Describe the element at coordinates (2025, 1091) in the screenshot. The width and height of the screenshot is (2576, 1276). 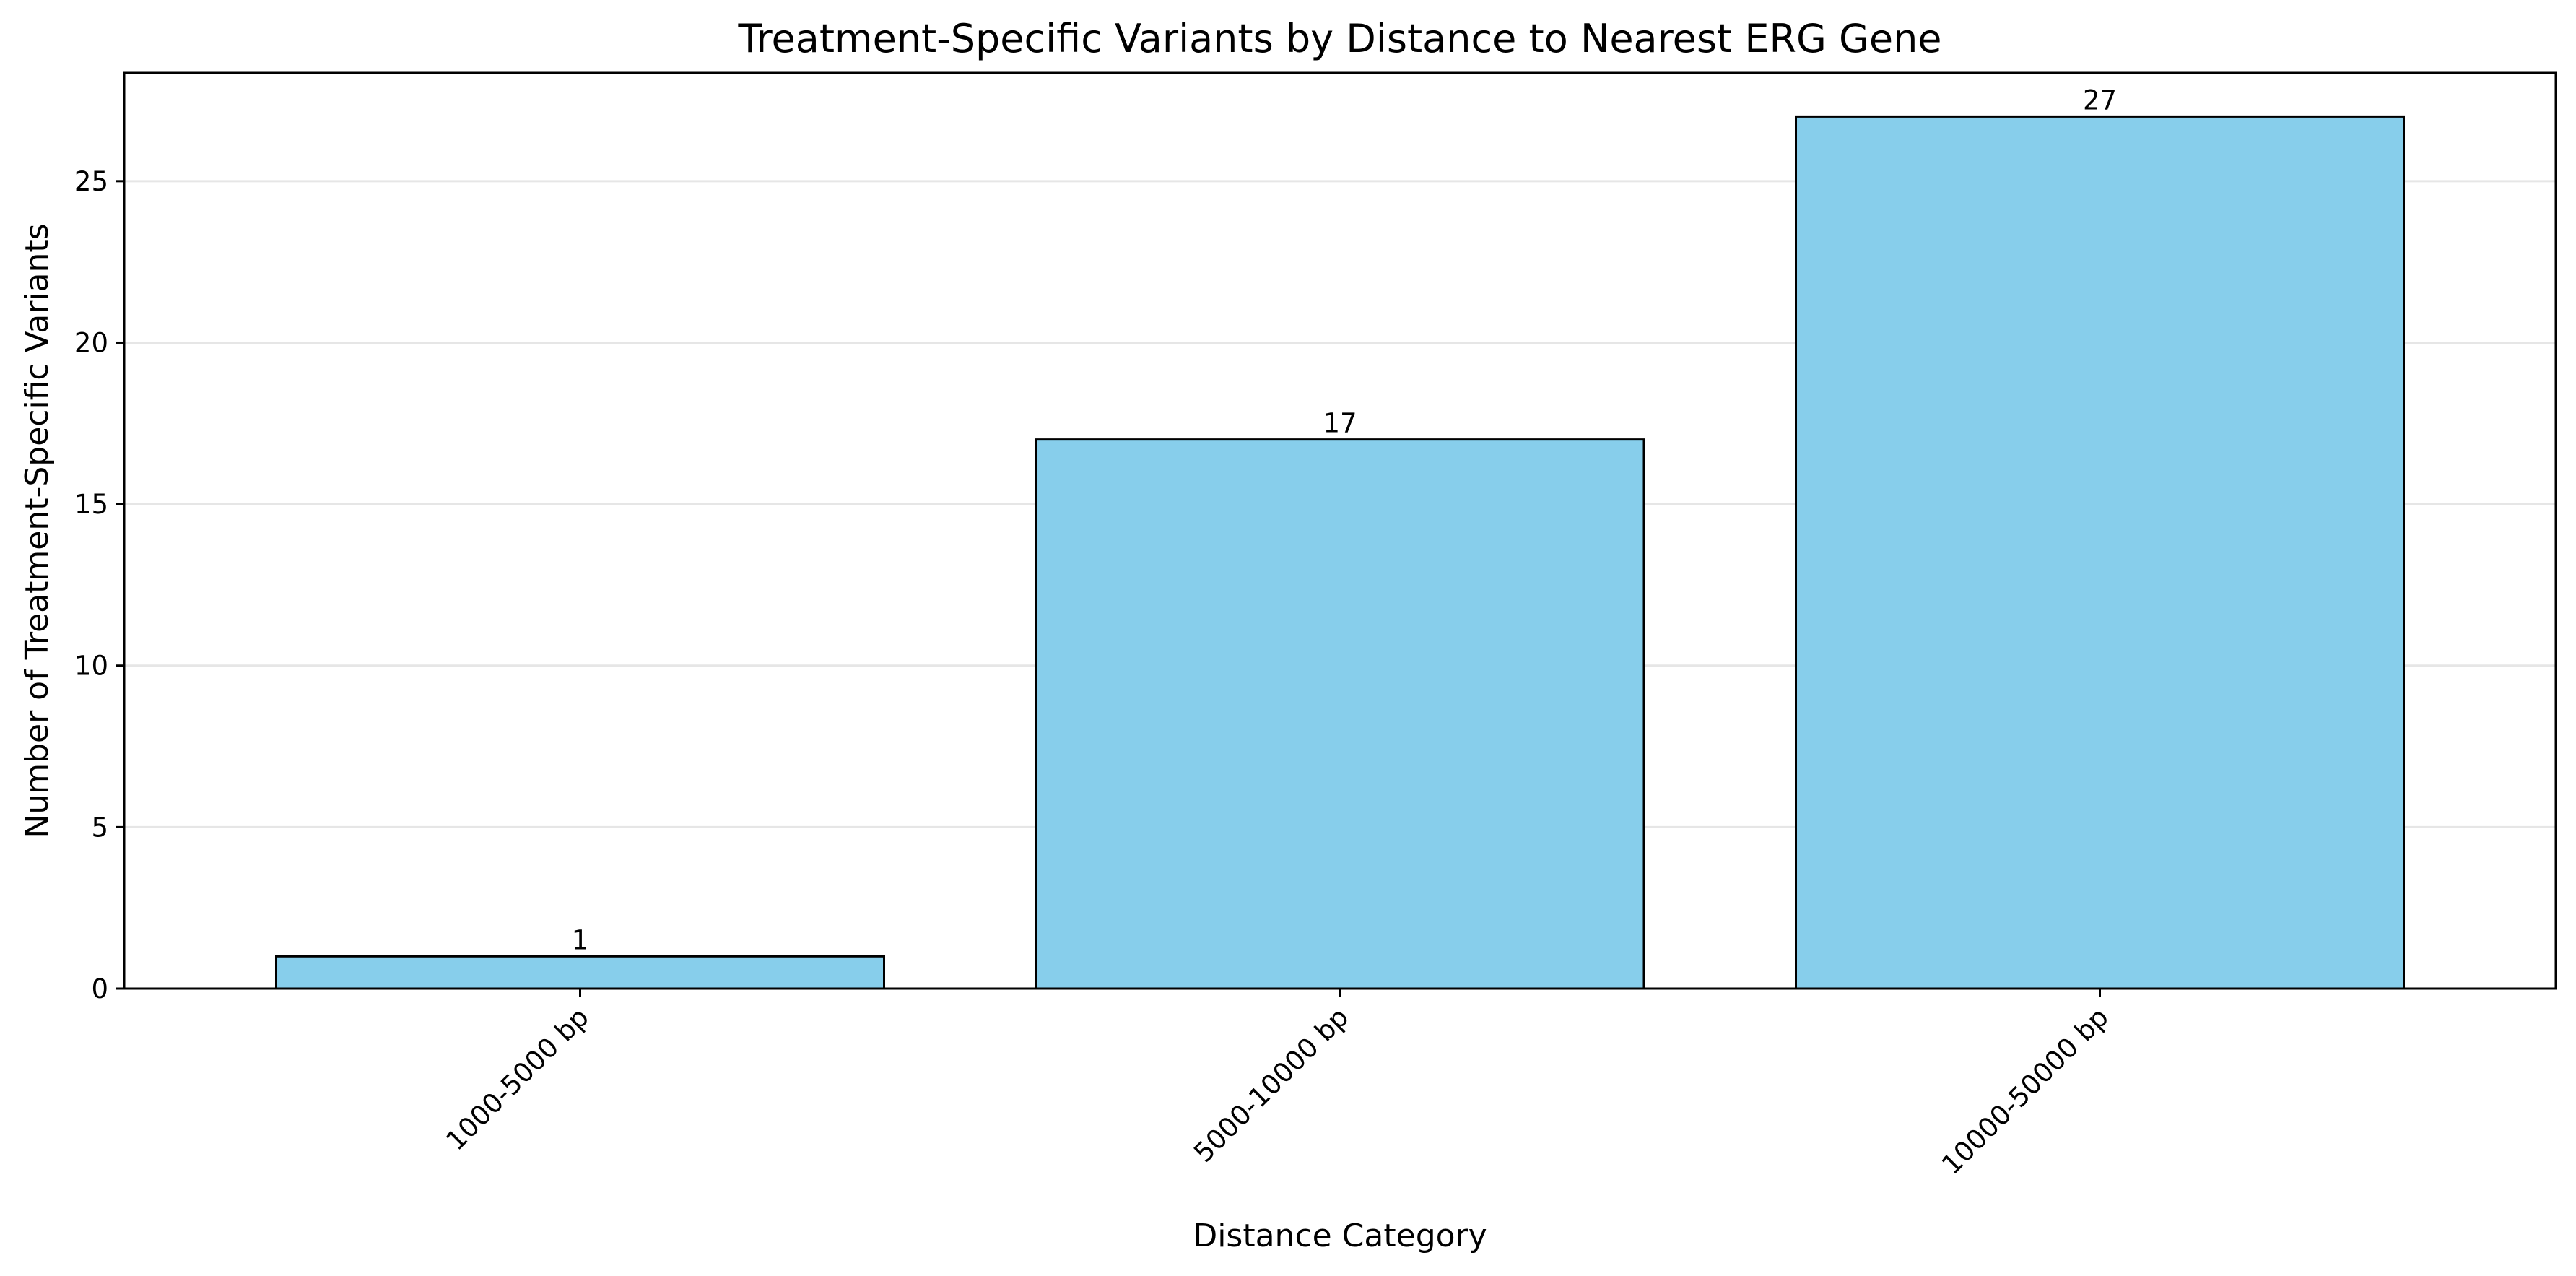
I see `x-tick-label: 10000-50000 bp` at that location.